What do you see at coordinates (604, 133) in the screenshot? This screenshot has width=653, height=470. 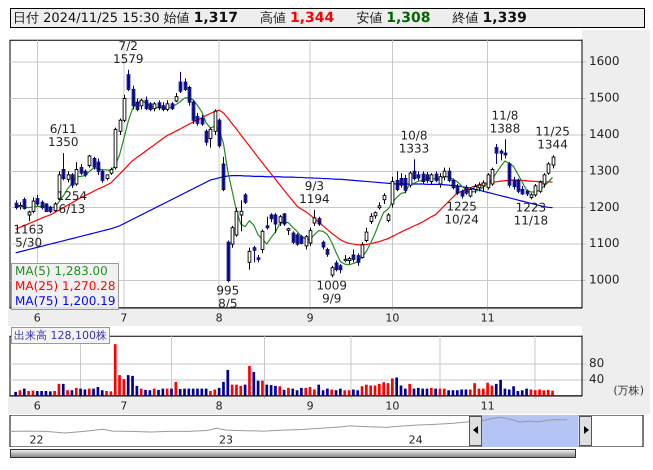 I see `y-tick-label: 1400` at bounding box center [604, 133].